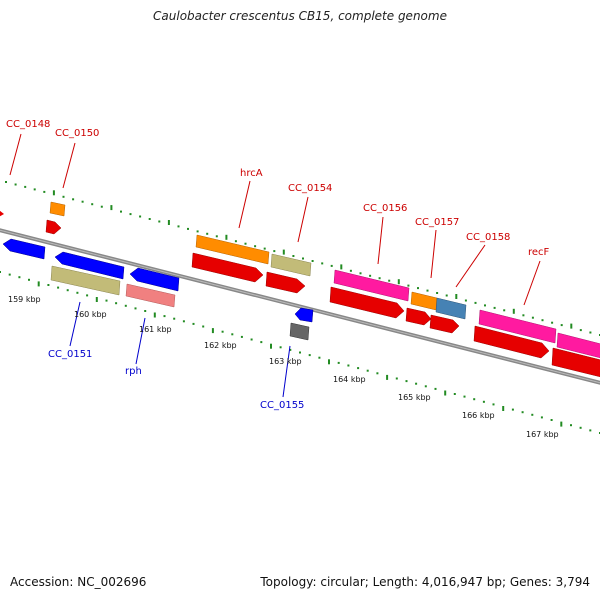 This screenshot has width=600, height=600. What do you see at coordinates (251, 173) in the screenshot?
I see `label-hrca: hrcA` at bounding box center [251, 173].